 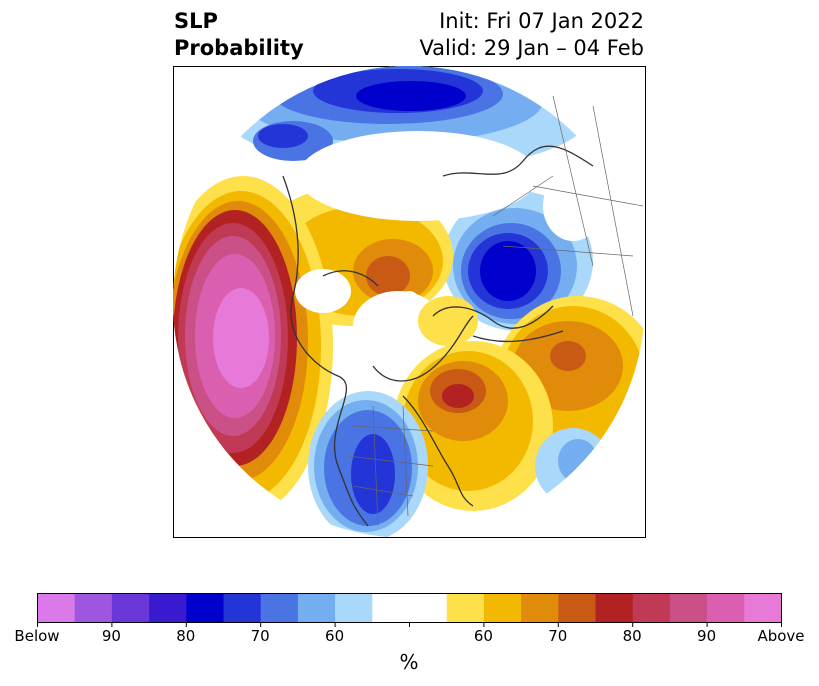 I want to click on colorbar-tick-label: Above, so click(x=781, y=636).